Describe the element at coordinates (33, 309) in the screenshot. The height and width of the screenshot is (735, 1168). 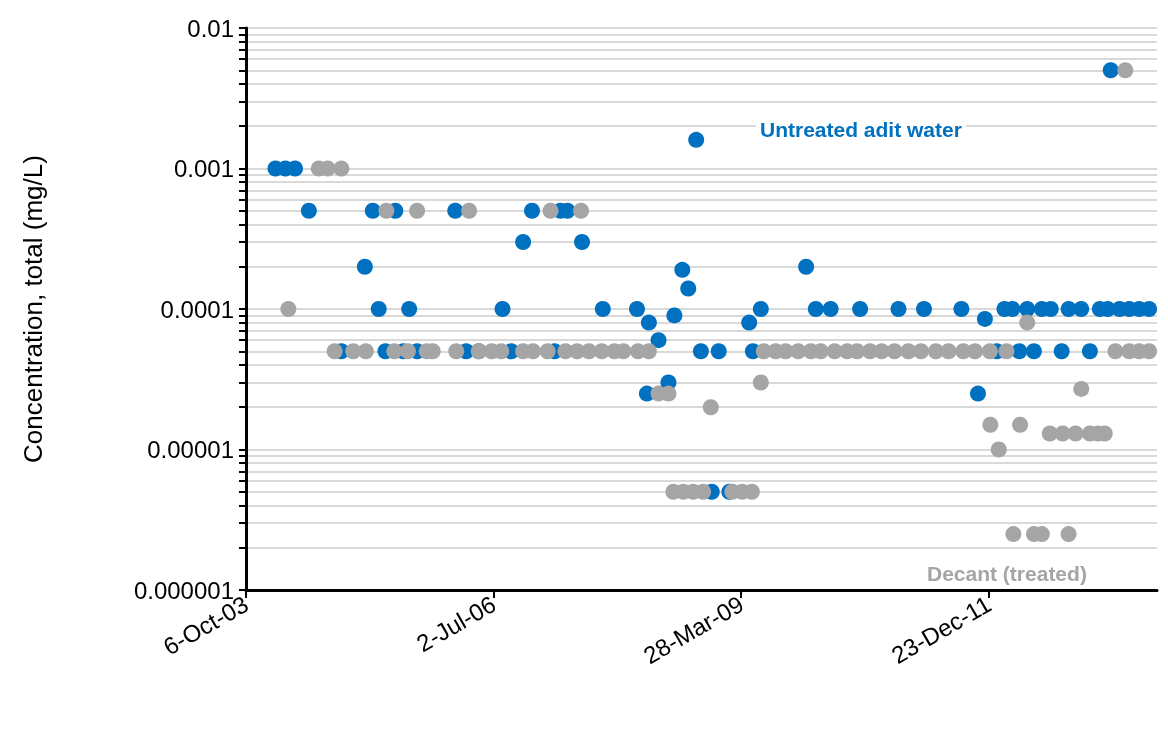
I see `y-axis-title: Concentration, total (mg/L)` at that location.